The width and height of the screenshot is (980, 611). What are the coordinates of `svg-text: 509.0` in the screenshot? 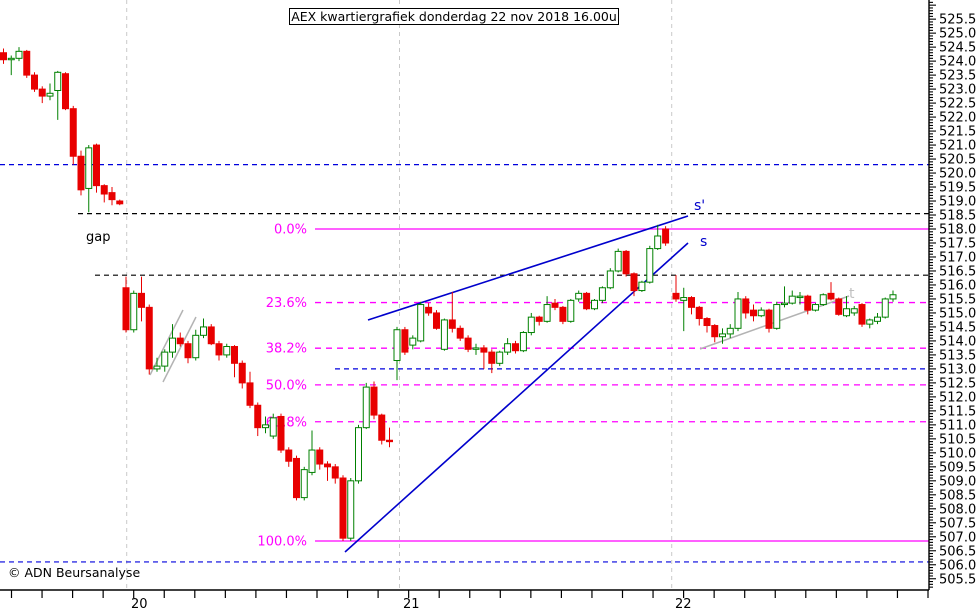 It's located at (957, 481).